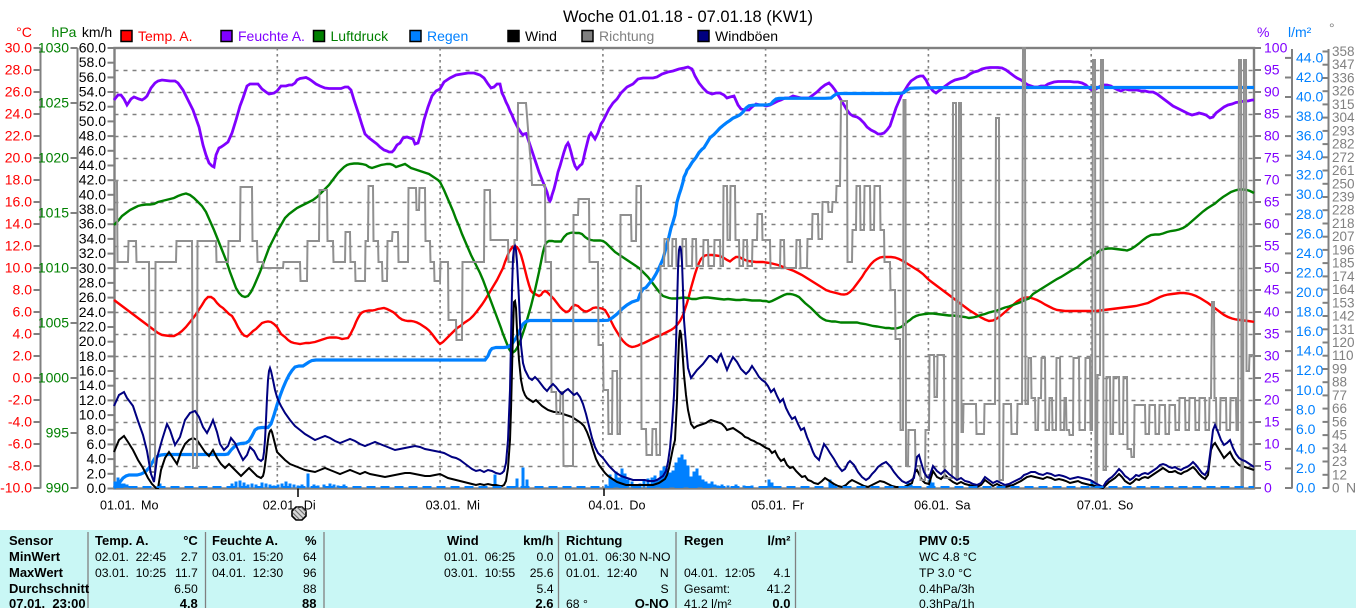  I want to click on svg-text: 1005, so click(53, 323).